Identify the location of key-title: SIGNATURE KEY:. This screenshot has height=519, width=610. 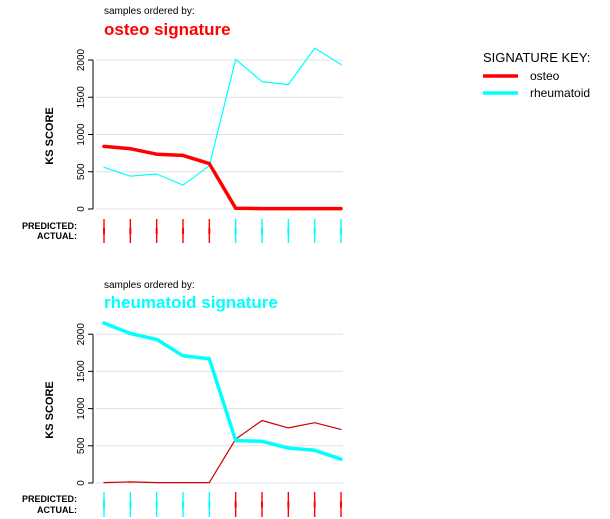
(536, 57).